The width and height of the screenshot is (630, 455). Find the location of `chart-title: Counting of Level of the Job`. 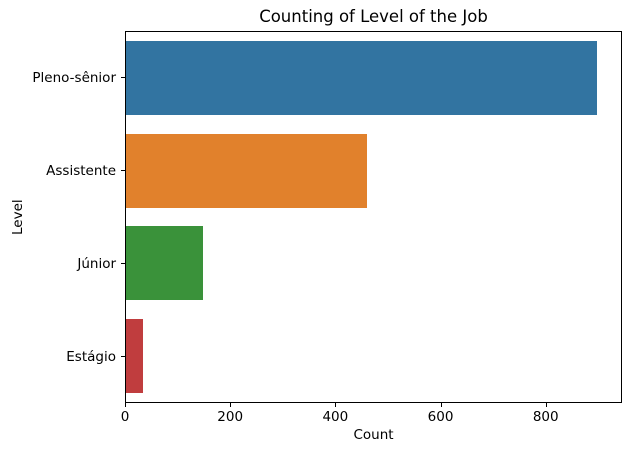

chart-title: Counting of Level of the Job is located at coordinates (373, 16).